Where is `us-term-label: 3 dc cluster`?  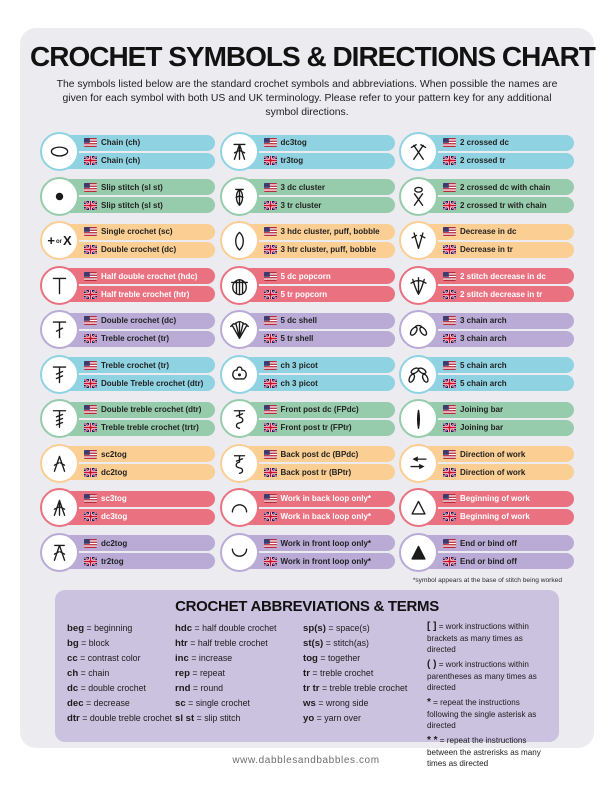
us-term-label: 3 dc cluster is located at coordinates (302, 187).